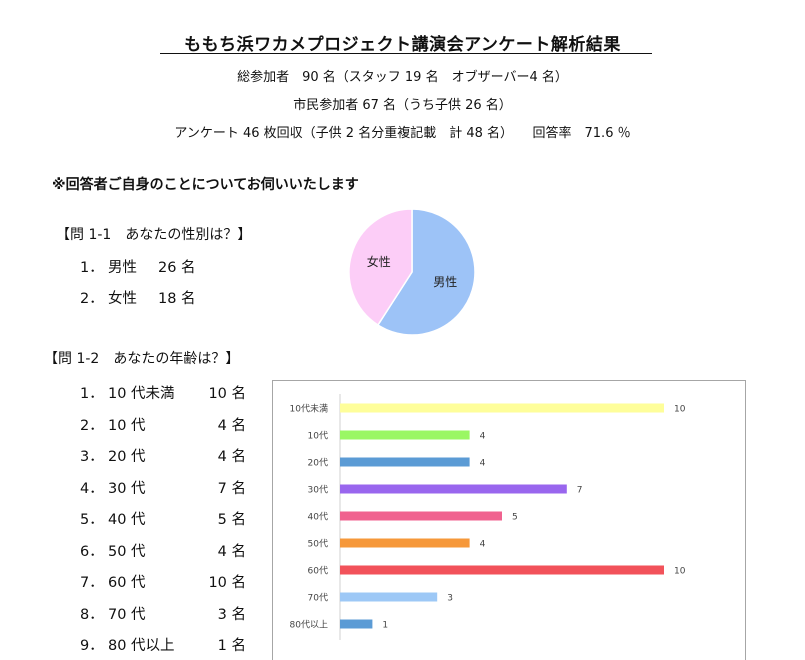  Describe the element at coordinates (318, 490) in the screenshot. I see `bar-category-label: 30代` at that location.